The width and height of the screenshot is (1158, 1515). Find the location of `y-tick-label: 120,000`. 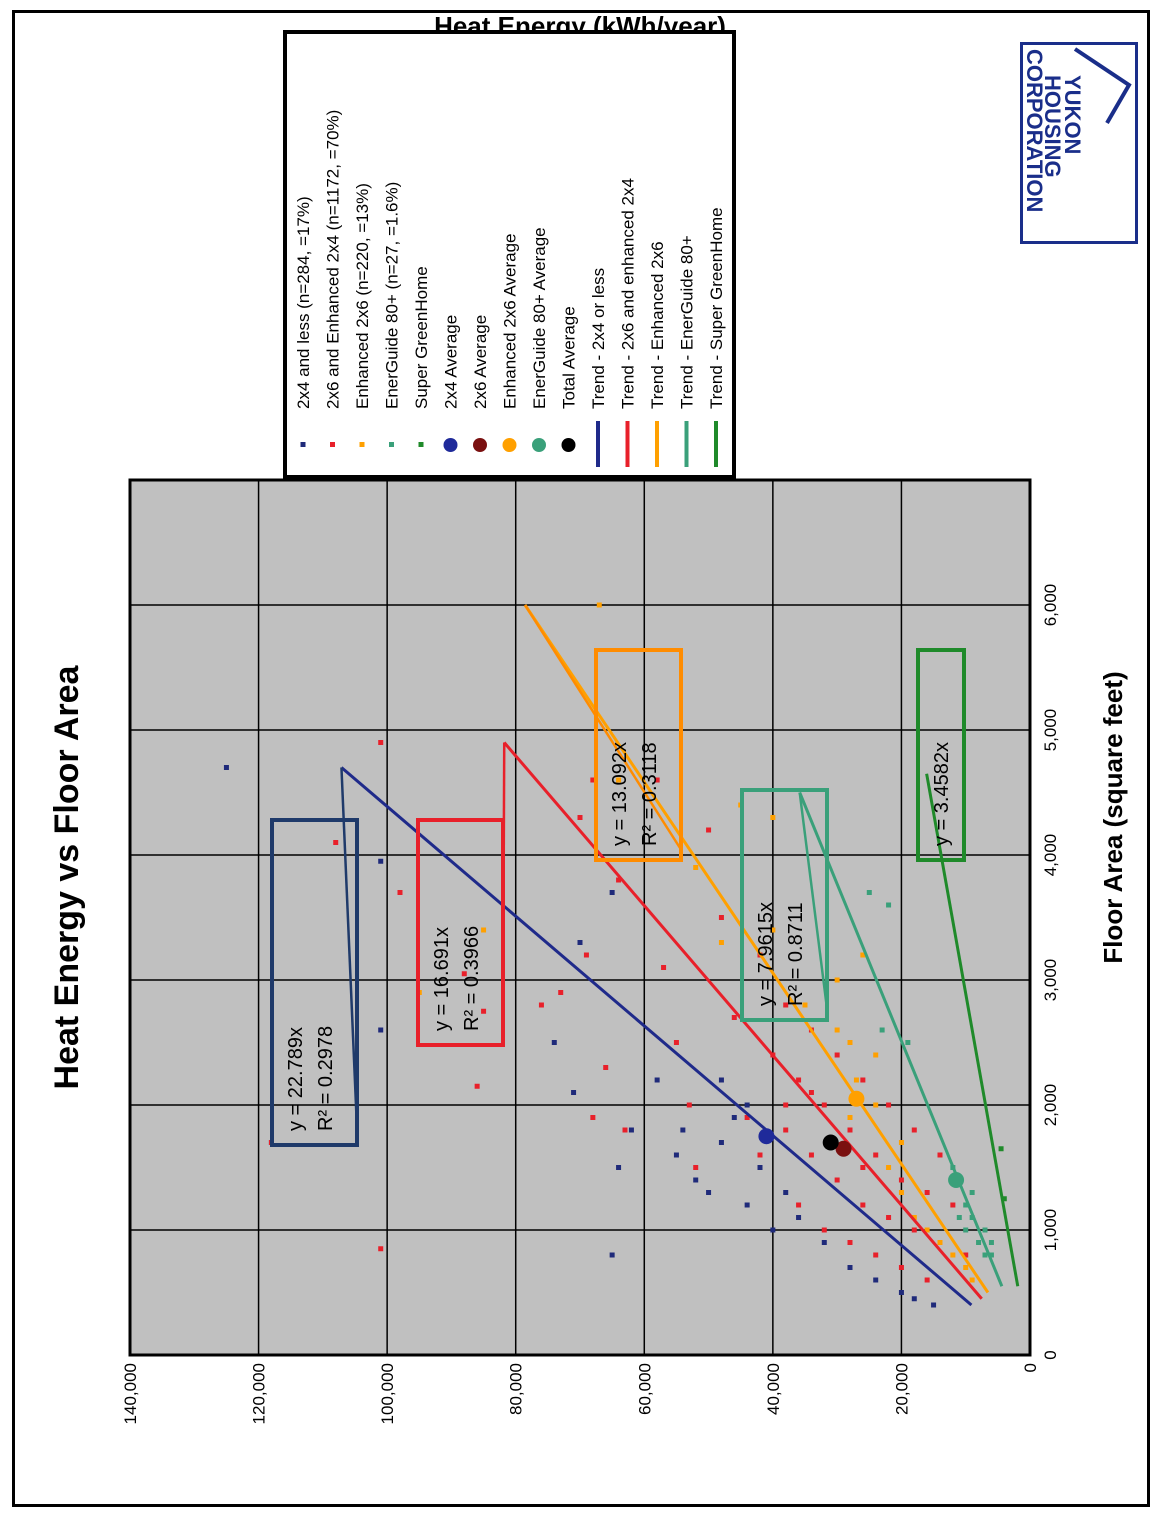

y-tick-label: 120,000 is located at coordinates (259, 1393).